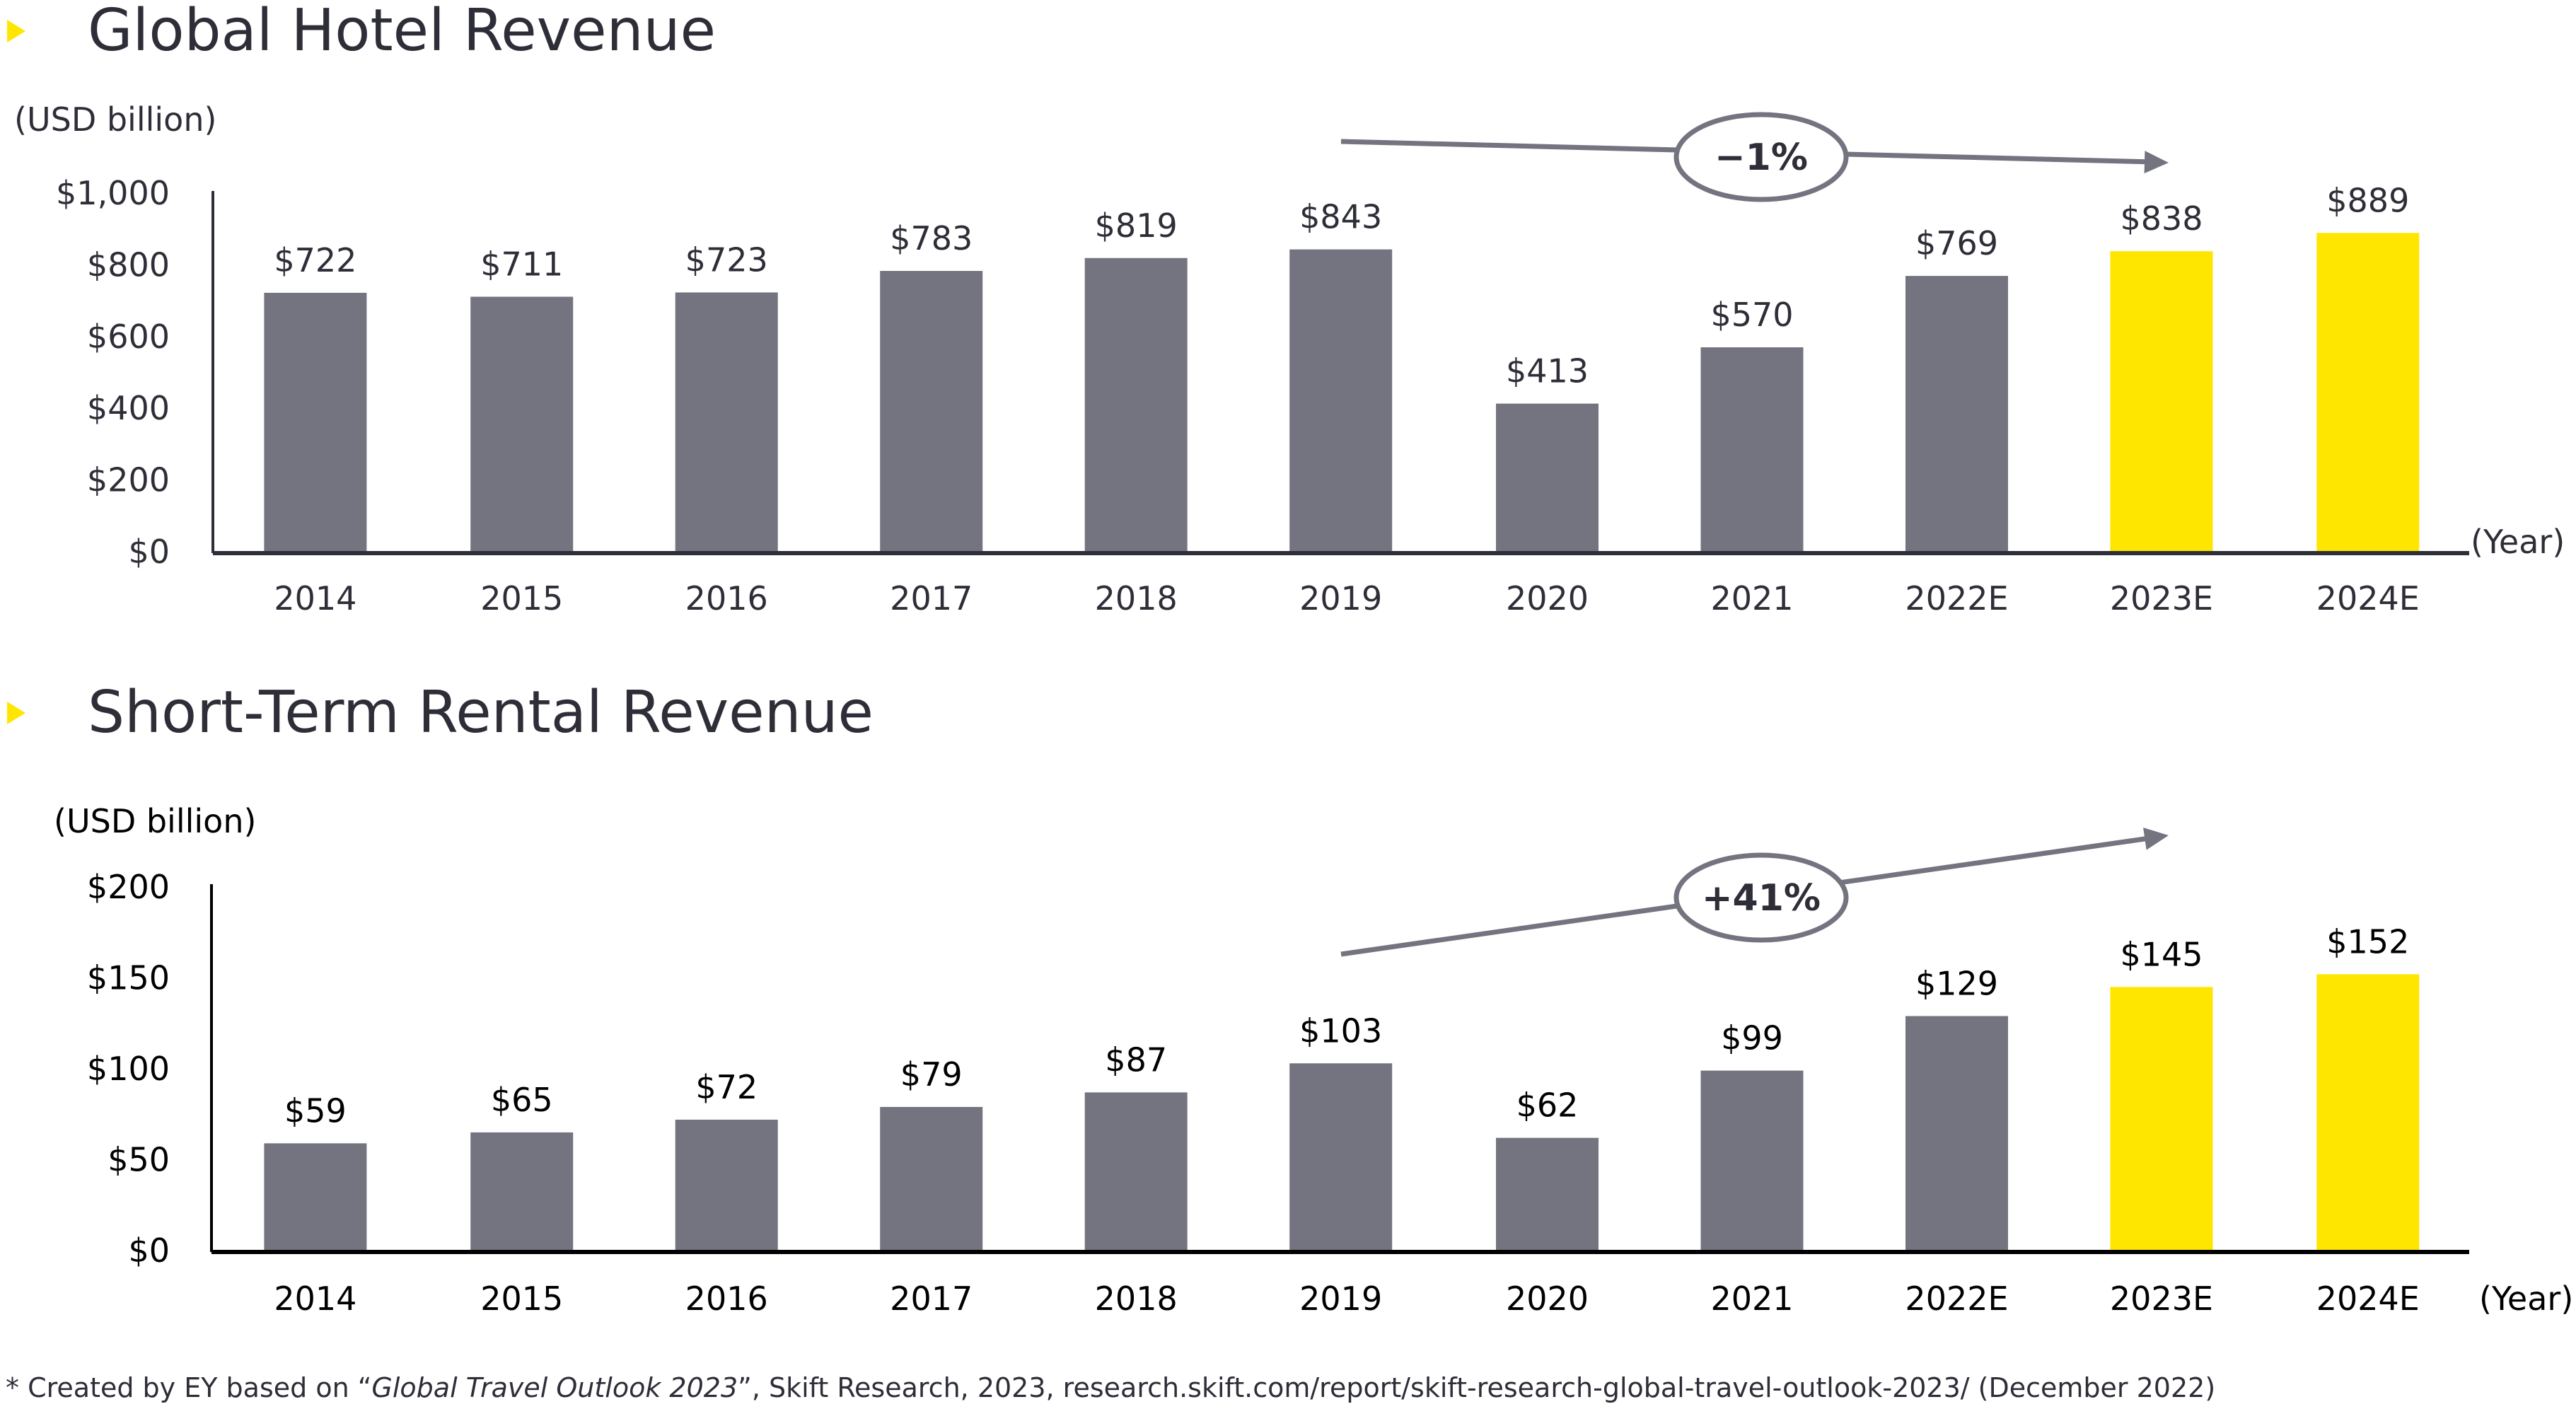 The image size is (2576, 1409). Describe the element at coordinates (726, 1087) in the screenshot. I see `data-label: $72` at that location.